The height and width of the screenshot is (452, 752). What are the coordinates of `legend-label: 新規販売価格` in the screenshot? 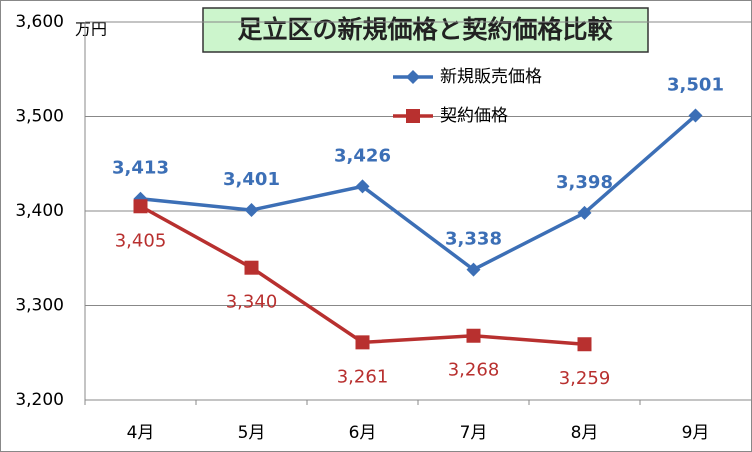 It's located at (491, 77).